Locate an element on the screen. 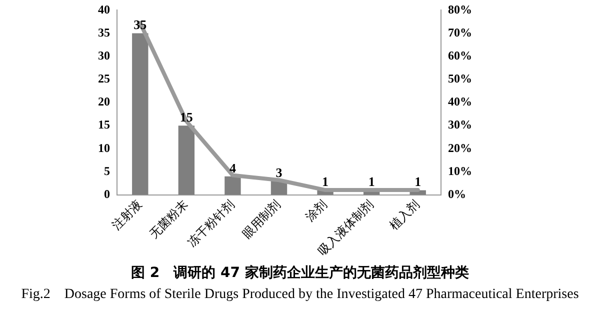  y2-tick-label: 30% is located at coordinates (460, 125).